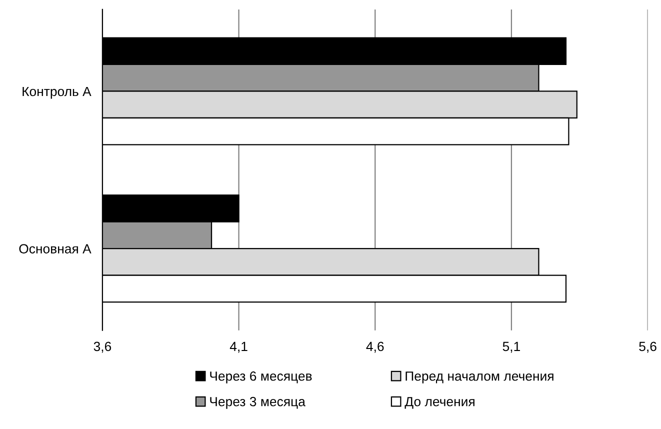  What do you see at coordinates (647, 347) in the screenshot?
I see `x-tick-label: 5,6` at bounding box center [647, 347].